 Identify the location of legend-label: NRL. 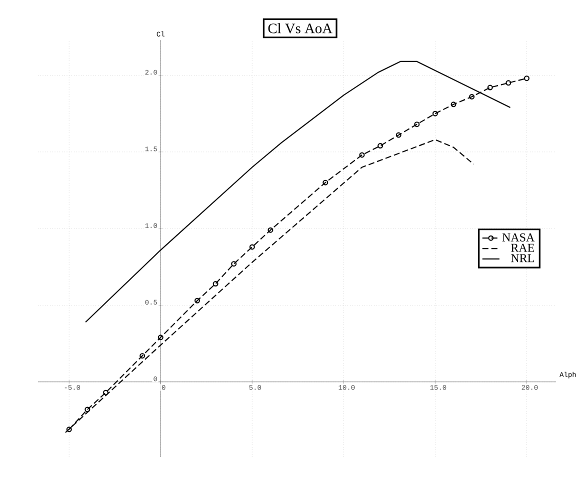
(522, 258).